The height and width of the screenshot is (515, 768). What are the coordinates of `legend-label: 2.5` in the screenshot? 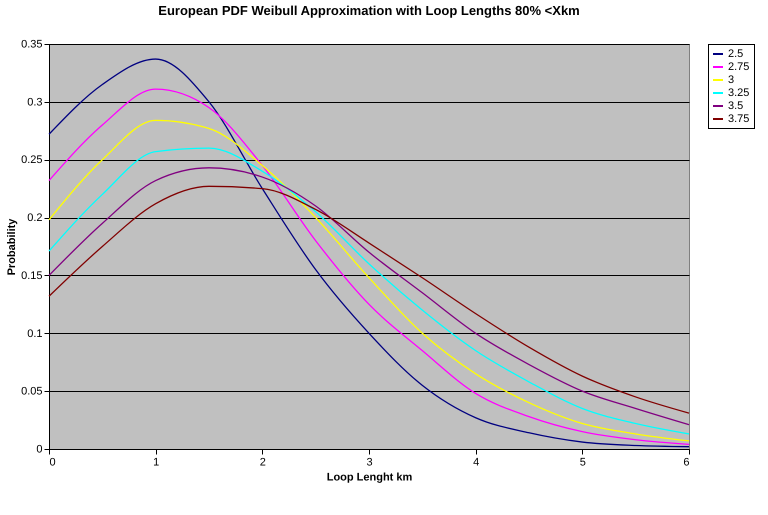 It's located at (736, 54).